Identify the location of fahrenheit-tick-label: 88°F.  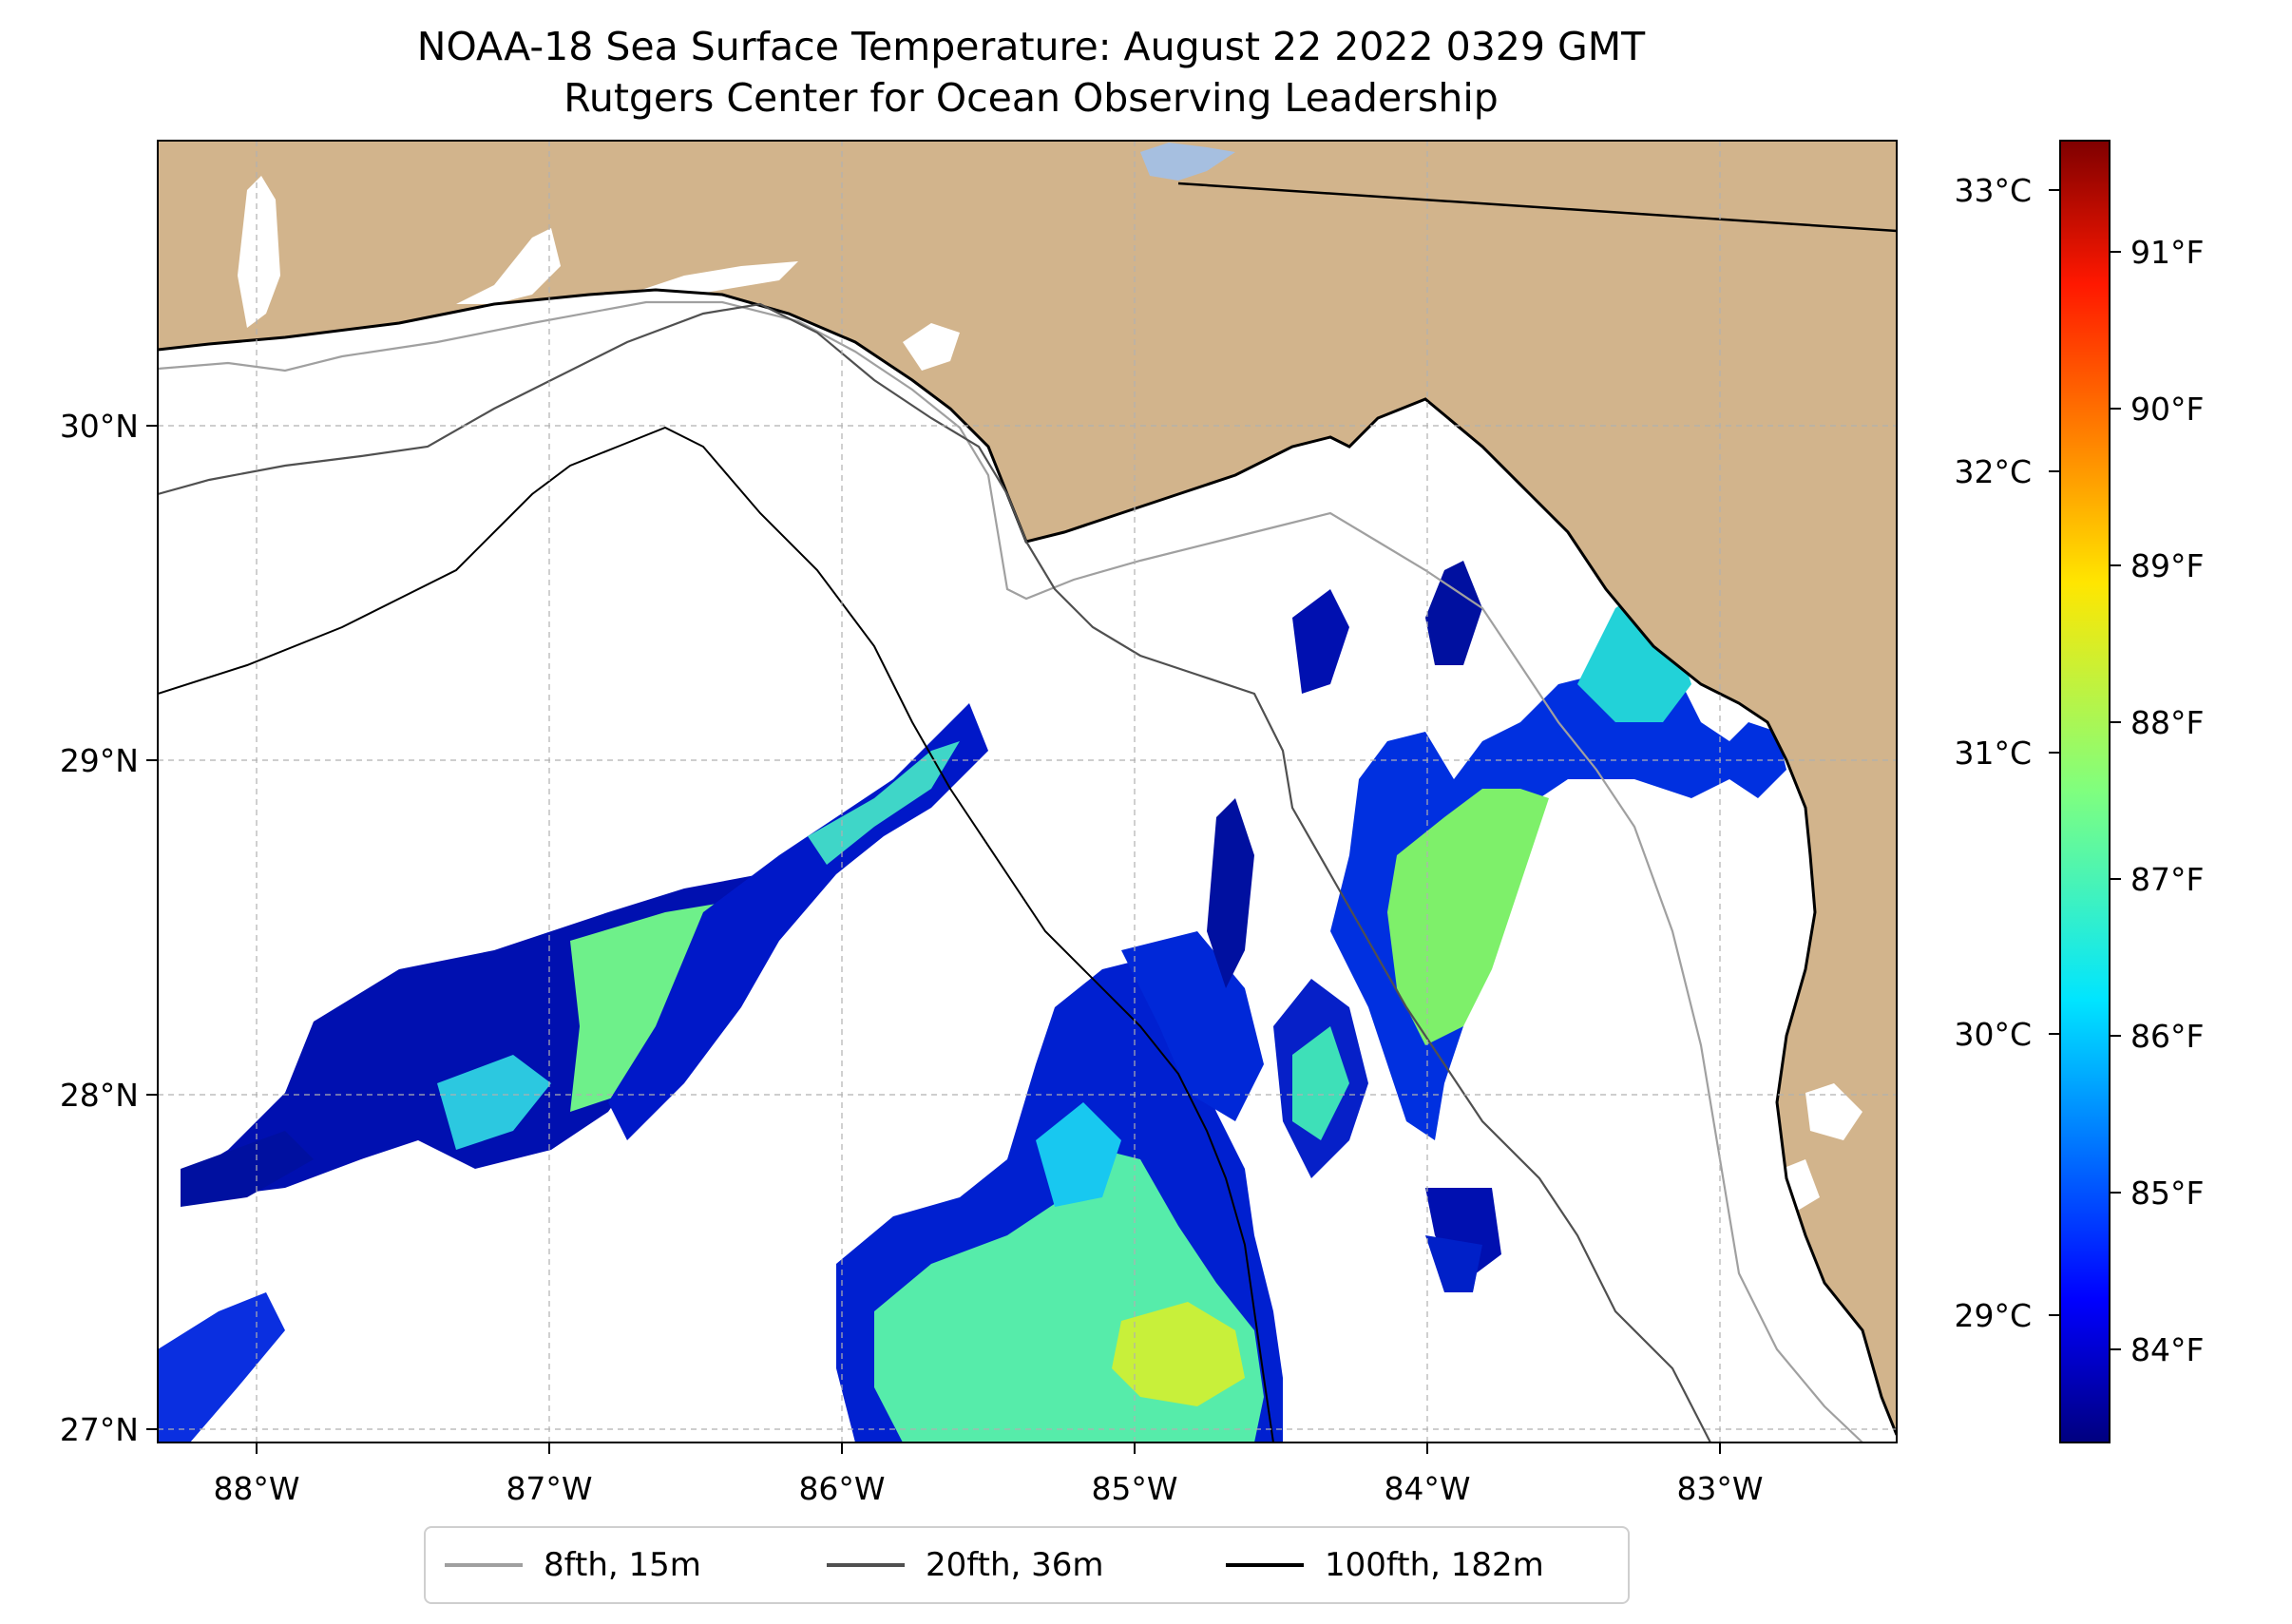
(2167, 722).